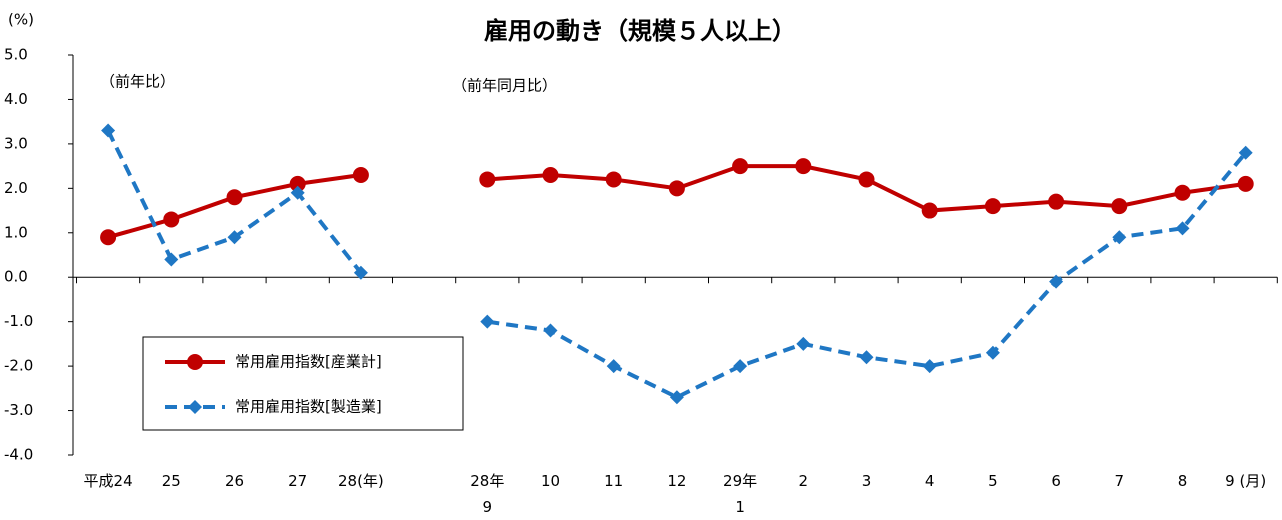  Describe the element at coordinates (18, 321) in the screenshot. I see `y-tick-label: -1.0` at that location.